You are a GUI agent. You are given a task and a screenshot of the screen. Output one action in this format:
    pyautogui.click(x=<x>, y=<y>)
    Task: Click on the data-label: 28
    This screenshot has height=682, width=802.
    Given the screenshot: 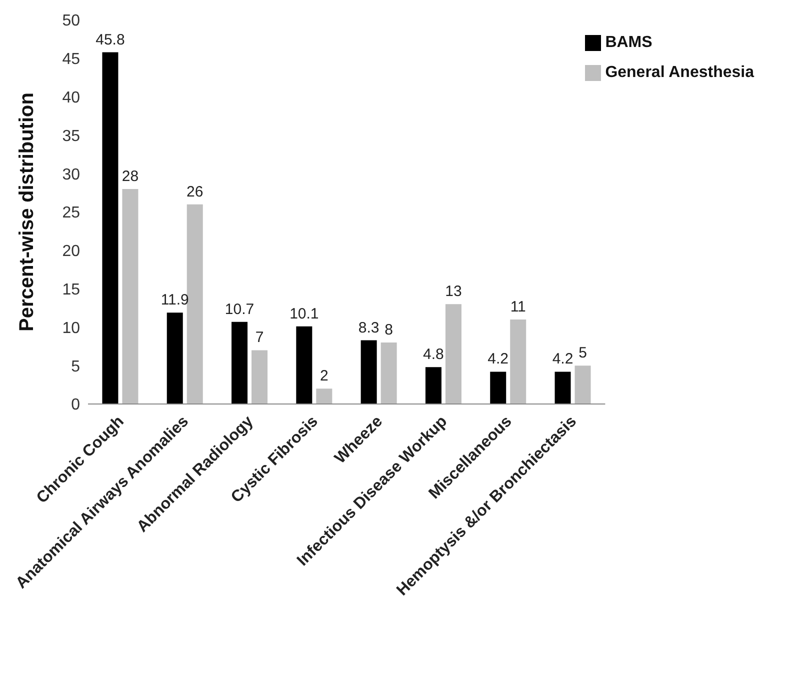 What is the action you would take?
    pyautogui.click(x=130, y=176)
    